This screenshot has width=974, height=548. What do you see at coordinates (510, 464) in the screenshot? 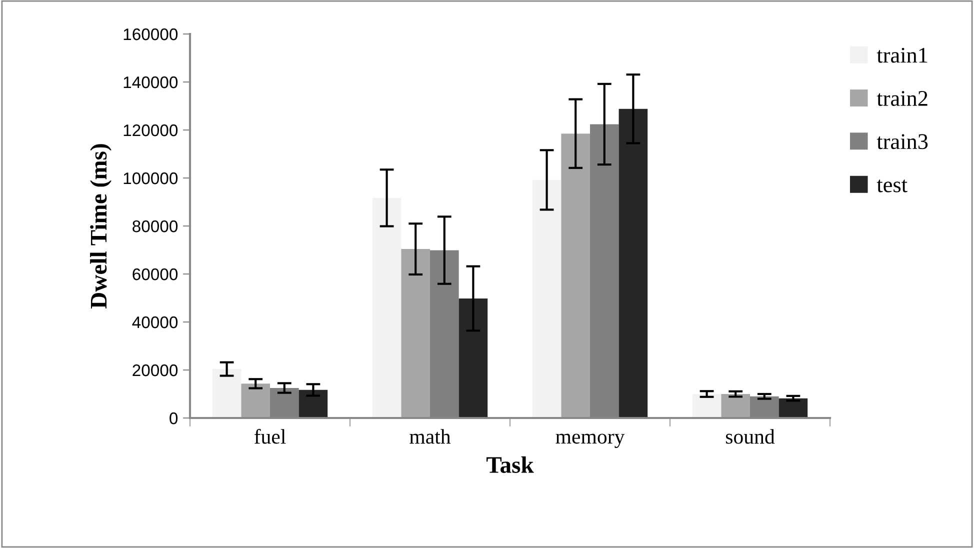
I see `x-axis-title: Task` at bounding box center [510, 464].